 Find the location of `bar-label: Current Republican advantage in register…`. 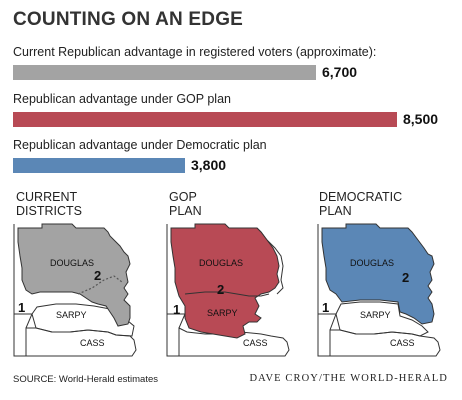

bar-label: Current Republican advantage in register… is located at coordinates (195, 52).